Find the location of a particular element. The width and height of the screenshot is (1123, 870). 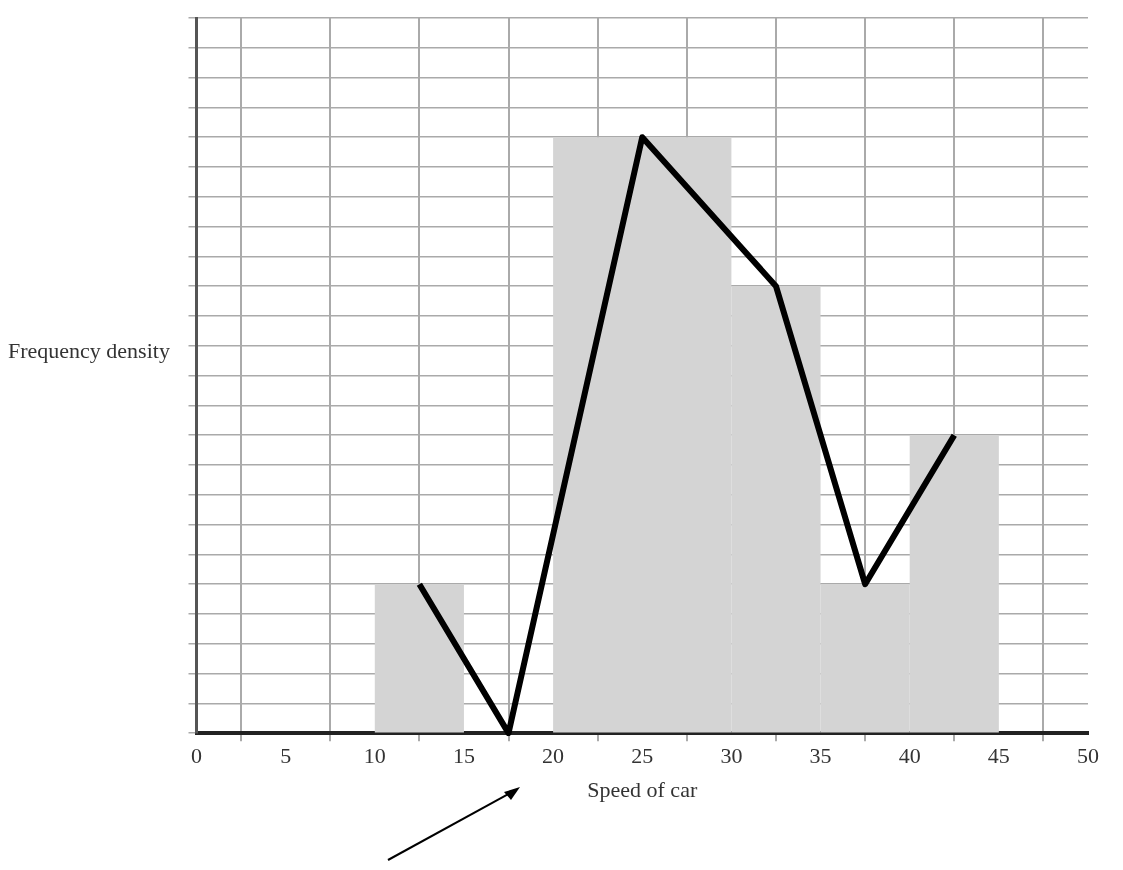

y-axis-title: Frequency density is located at coordinates (89, 351).